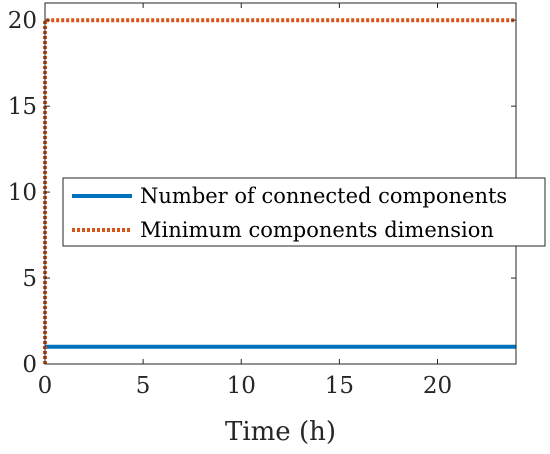 This screenshot has width=550, height=454. I want to click on legend-box, so click(304, 212).